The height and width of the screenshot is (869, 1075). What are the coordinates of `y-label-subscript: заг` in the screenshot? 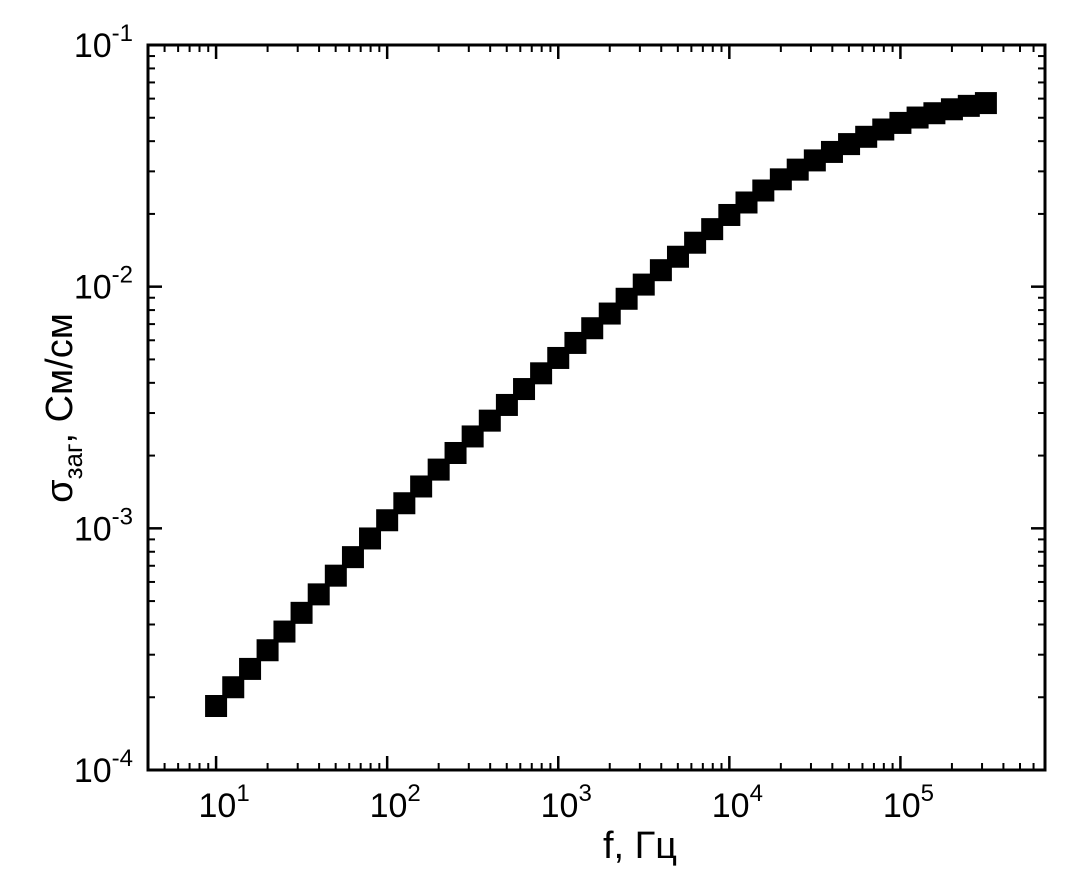 It's located at (73, 462).